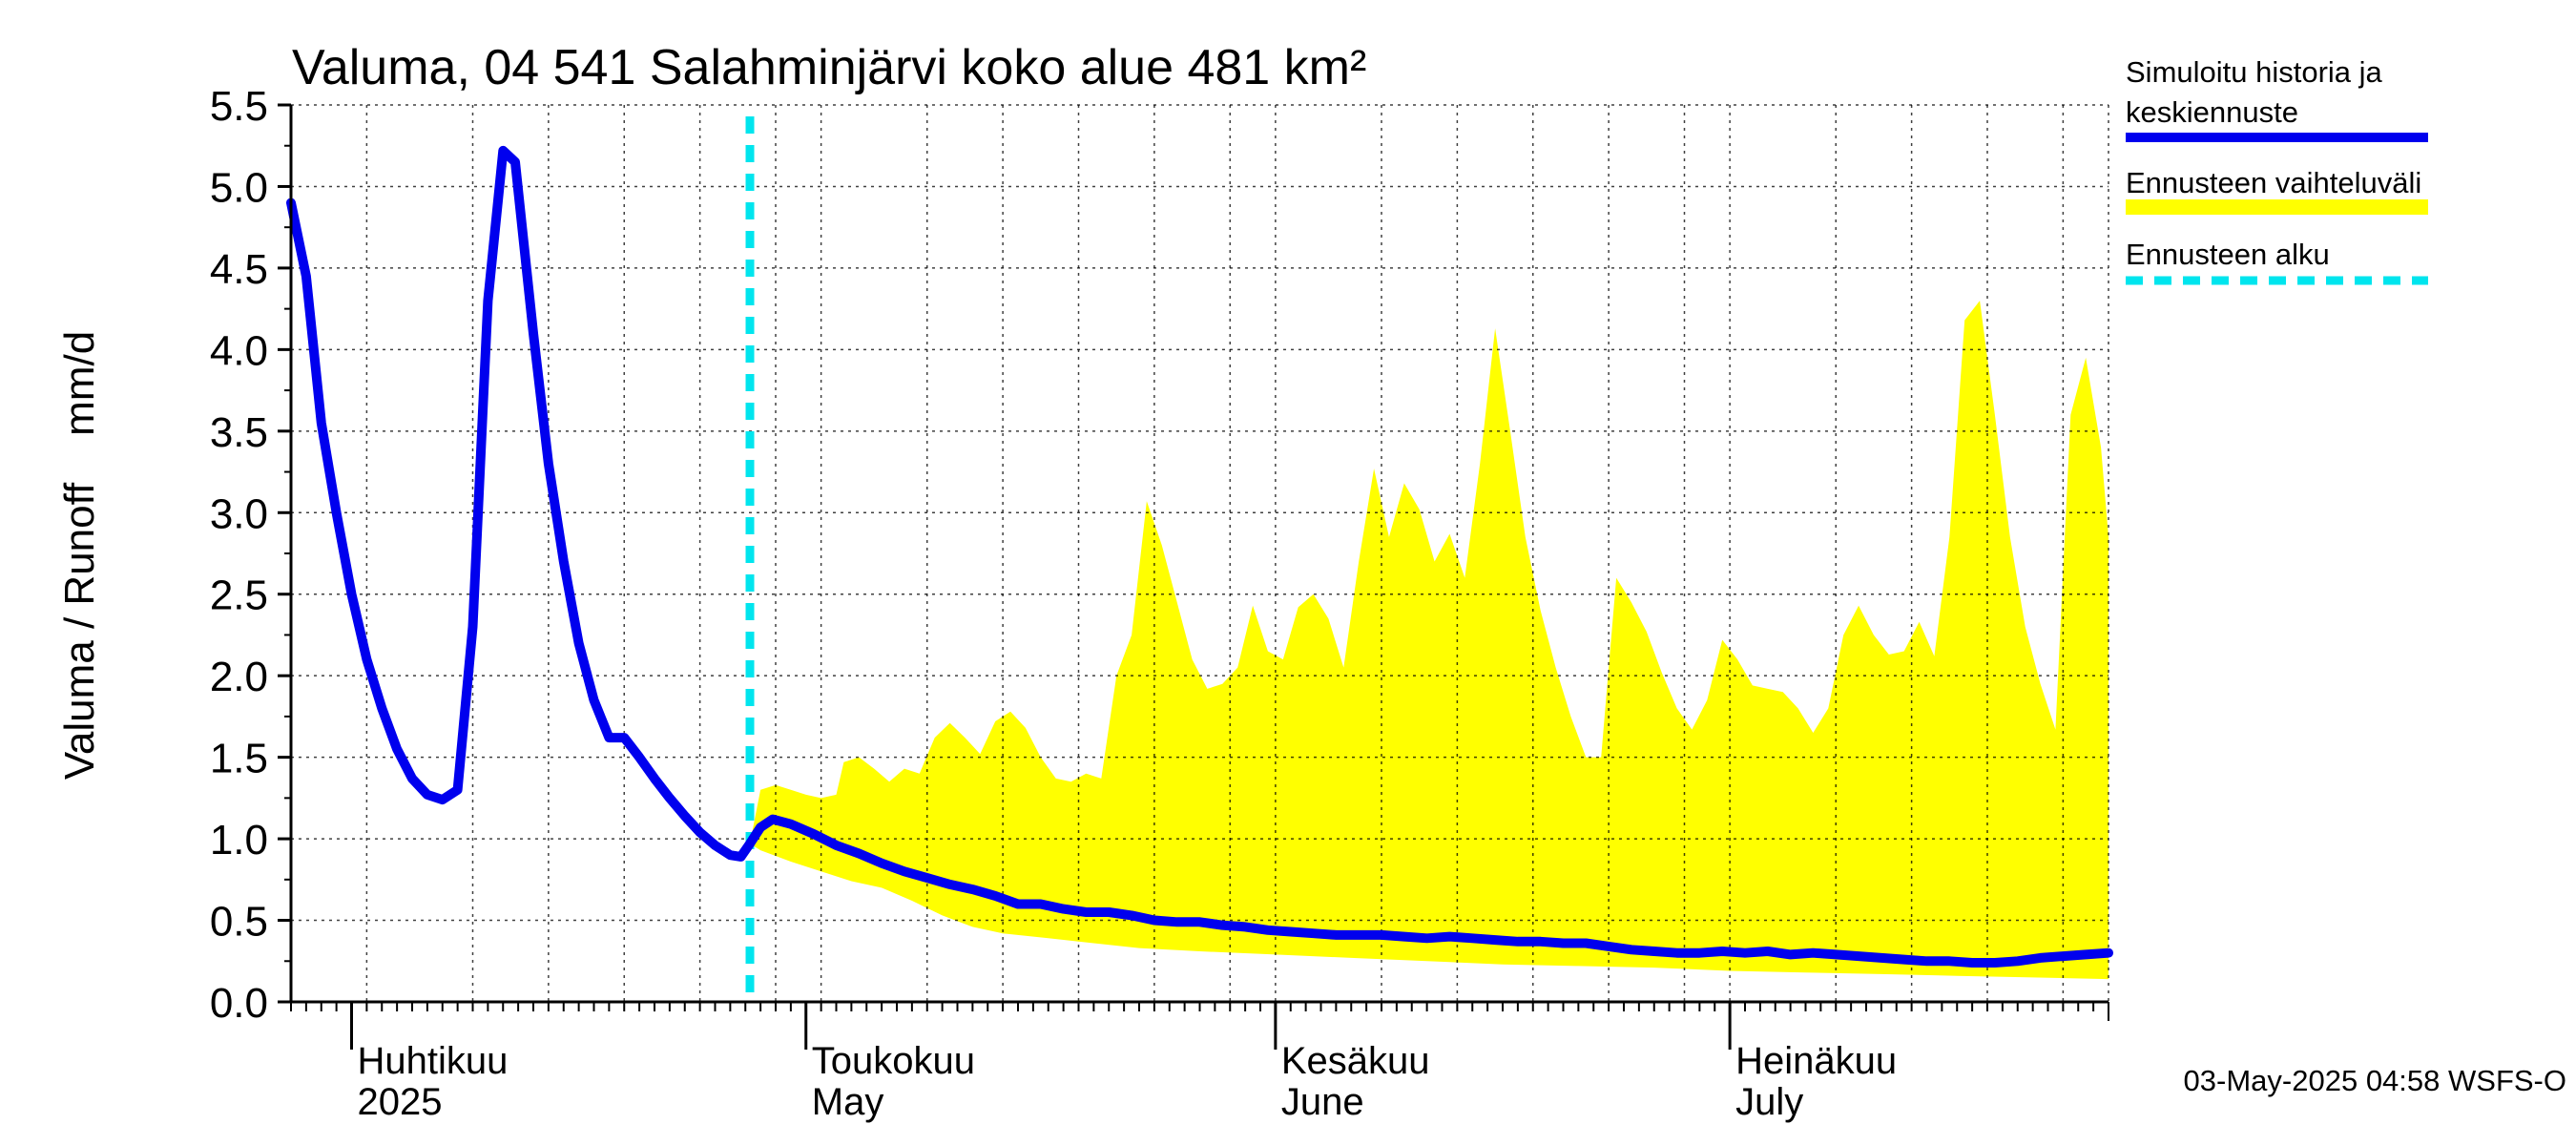 The image size is (2576, 1145). What do you see at coordinates (239, 1004) in the screenshot?
I see `y-tick-label: 0.0` at bounding box center [239, 1004].